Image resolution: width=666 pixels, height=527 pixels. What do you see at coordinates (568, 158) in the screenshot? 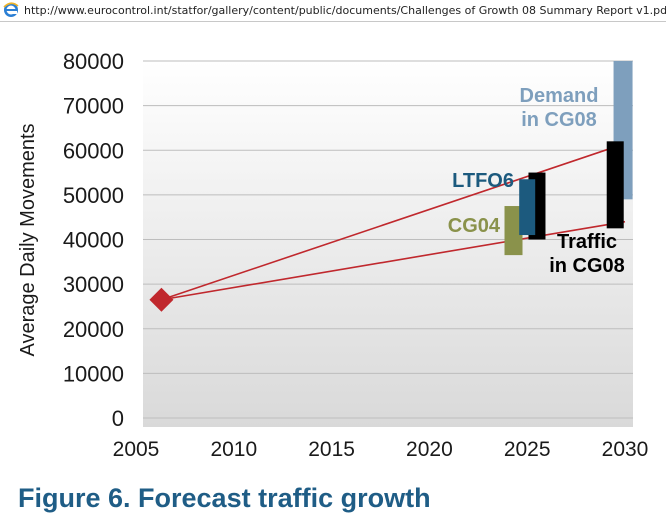
I see `range-bars` at bounding box center [568, 158].